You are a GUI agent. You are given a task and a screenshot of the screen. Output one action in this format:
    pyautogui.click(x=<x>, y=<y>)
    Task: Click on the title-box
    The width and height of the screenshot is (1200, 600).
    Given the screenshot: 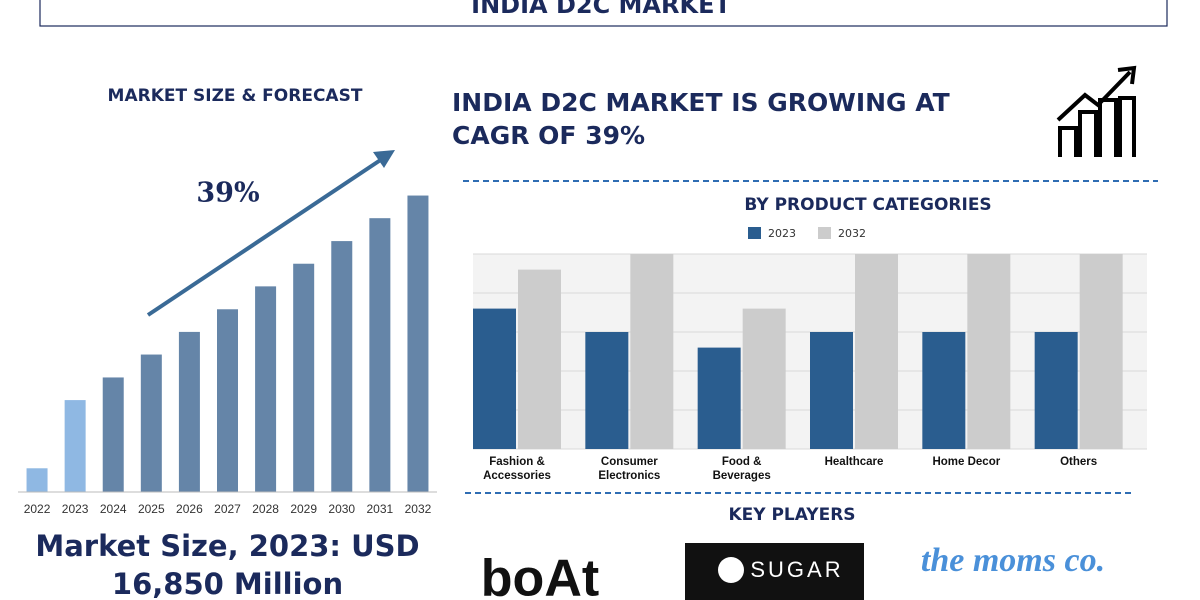 What is the action you would take?
    pyautogui.click(x=603, y=13)
    